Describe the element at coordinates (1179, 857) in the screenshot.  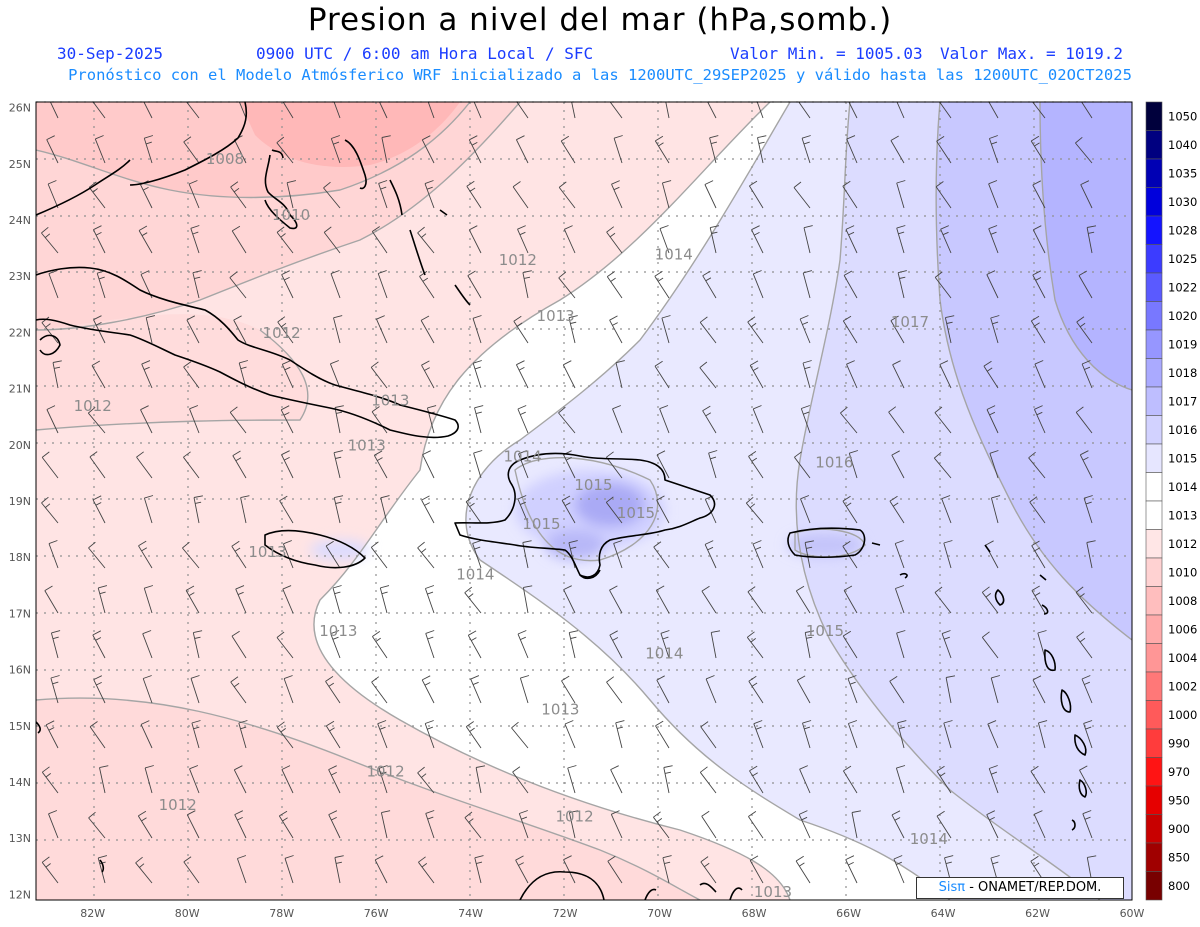
I see `legend-label: 850` at that location.